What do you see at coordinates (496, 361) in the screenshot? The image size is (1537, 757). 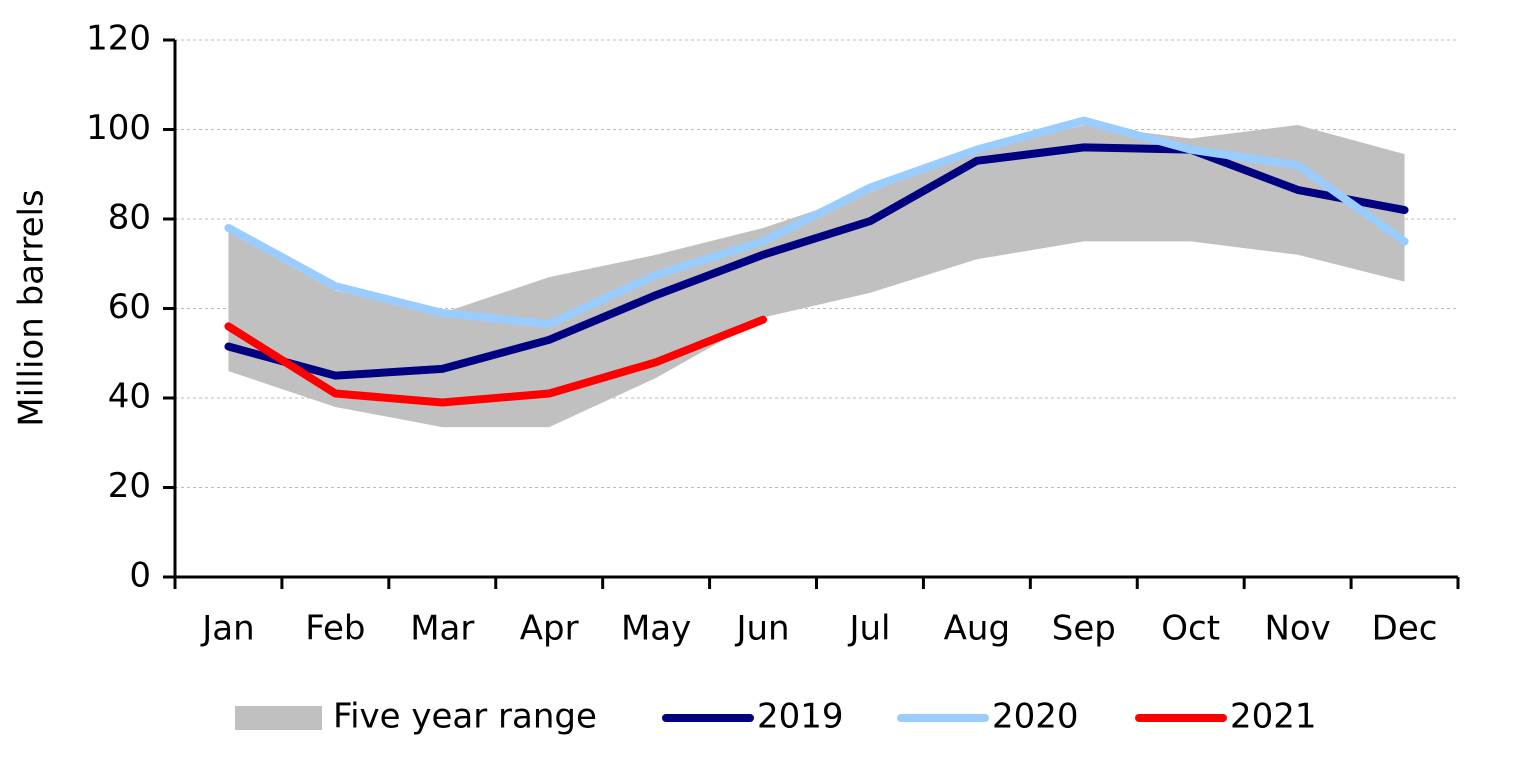 I see `series-line` at bounding box center [496, 361].